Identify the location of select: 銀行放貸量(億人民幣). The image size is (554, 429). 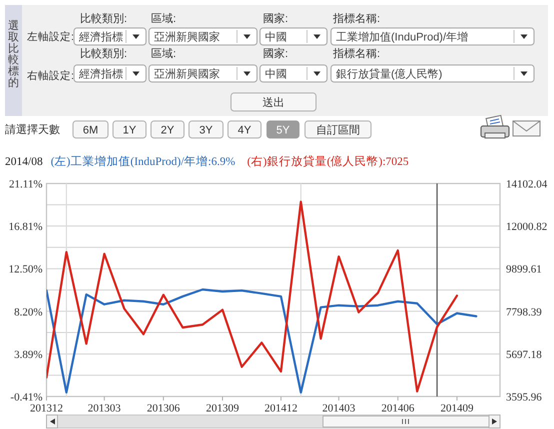
(432, 73).